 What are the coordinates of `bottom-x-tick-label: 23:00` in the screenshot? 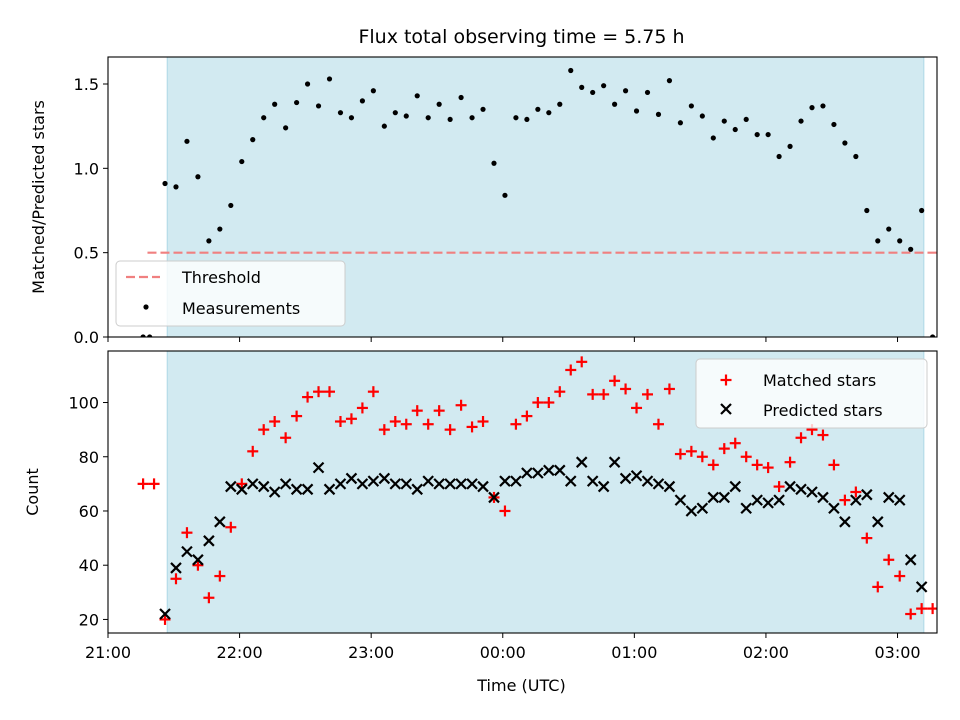 It's located at (371, 652).